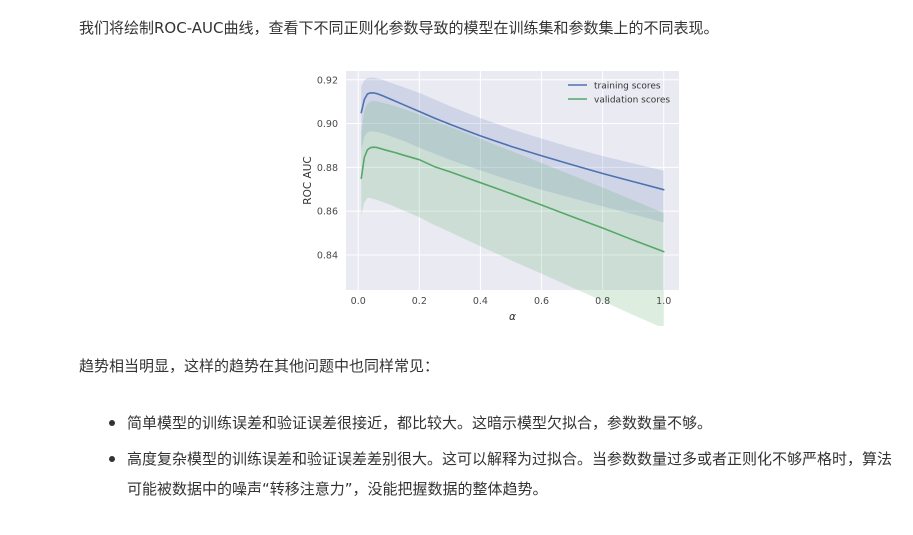 The height and width of the screenshot is (535, 913). Describe the element at coordinates (480, 301) in the screenshot. I see `x-tick-label: 0.4` at that location.